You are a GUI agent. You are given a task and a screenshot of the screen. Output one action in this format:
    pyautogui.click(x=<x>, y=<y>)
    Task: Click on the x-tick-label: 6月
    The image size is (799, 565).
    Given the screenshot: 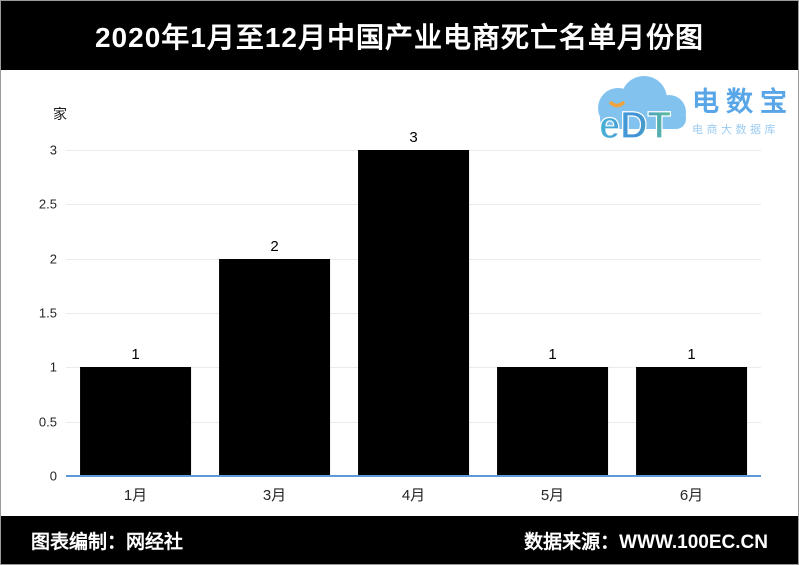 What is the action you would take?
    pyautogui.click(x=691, y=495)
    